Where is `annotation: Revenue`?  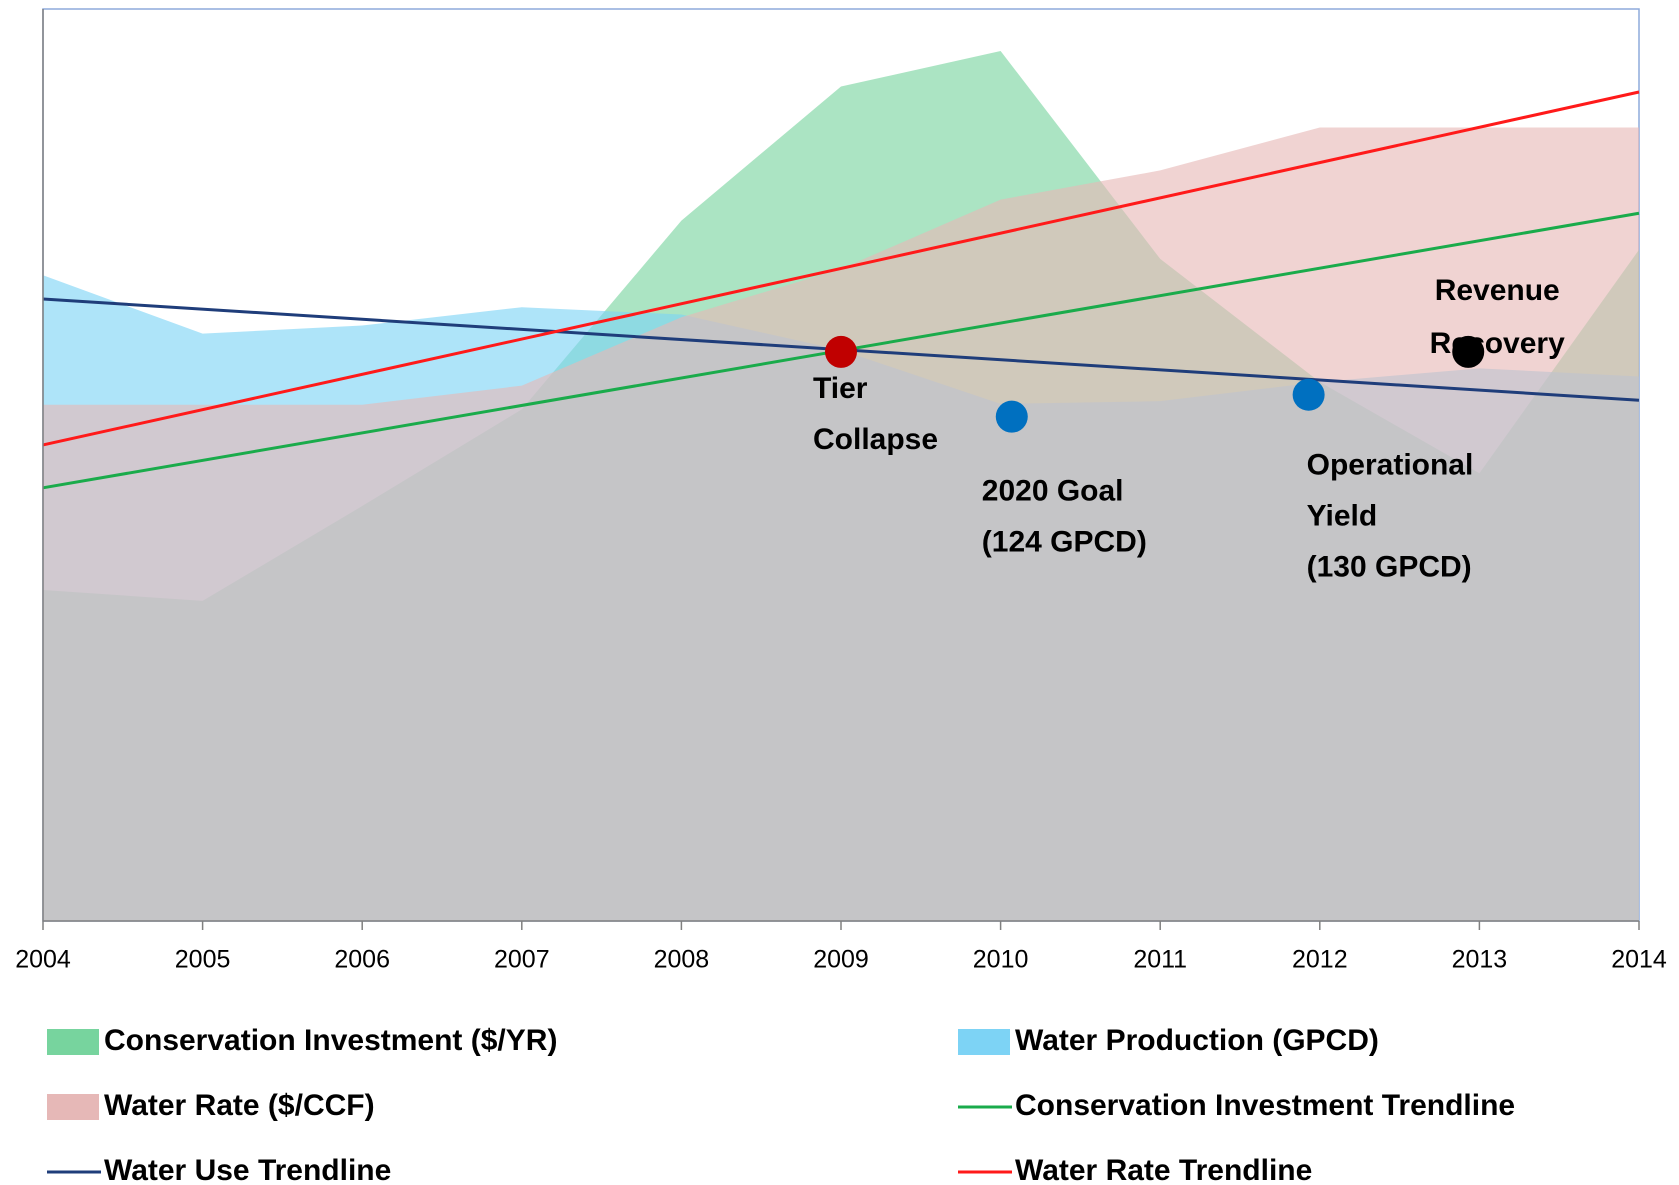
annotation: Revenue is located at coordinates (1497, 290).